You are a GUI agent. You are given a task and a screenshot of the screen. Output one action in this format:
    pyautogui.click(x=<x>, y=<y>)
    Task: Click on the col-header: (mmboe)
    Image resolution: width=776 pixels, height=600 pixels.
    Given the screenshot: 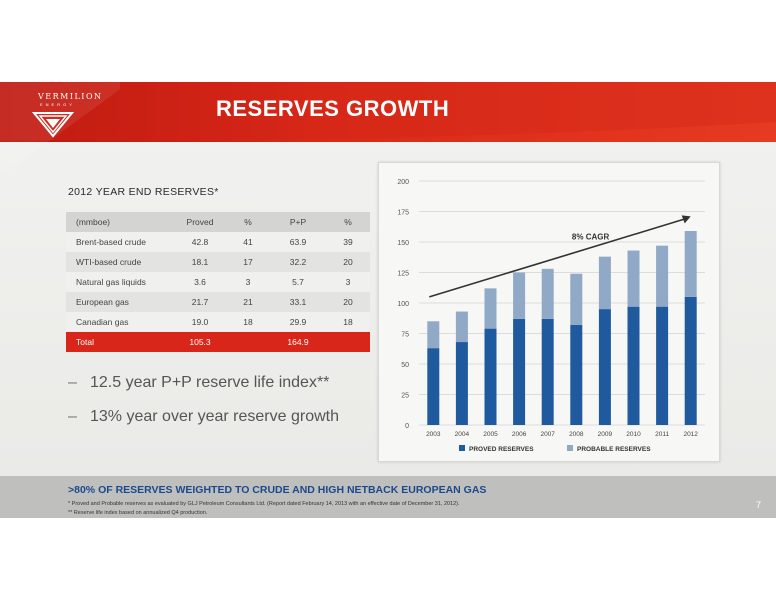 What is the action you would take?
    pyautogui.click(x=93, y=222)
    